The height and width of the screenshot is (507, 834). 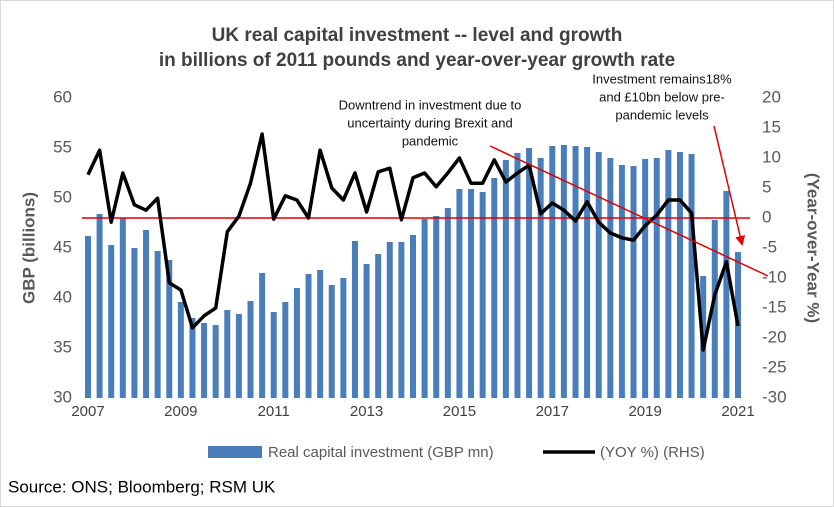 I want to click on annotation: Investment remains18%, so click(x=662, y=78).